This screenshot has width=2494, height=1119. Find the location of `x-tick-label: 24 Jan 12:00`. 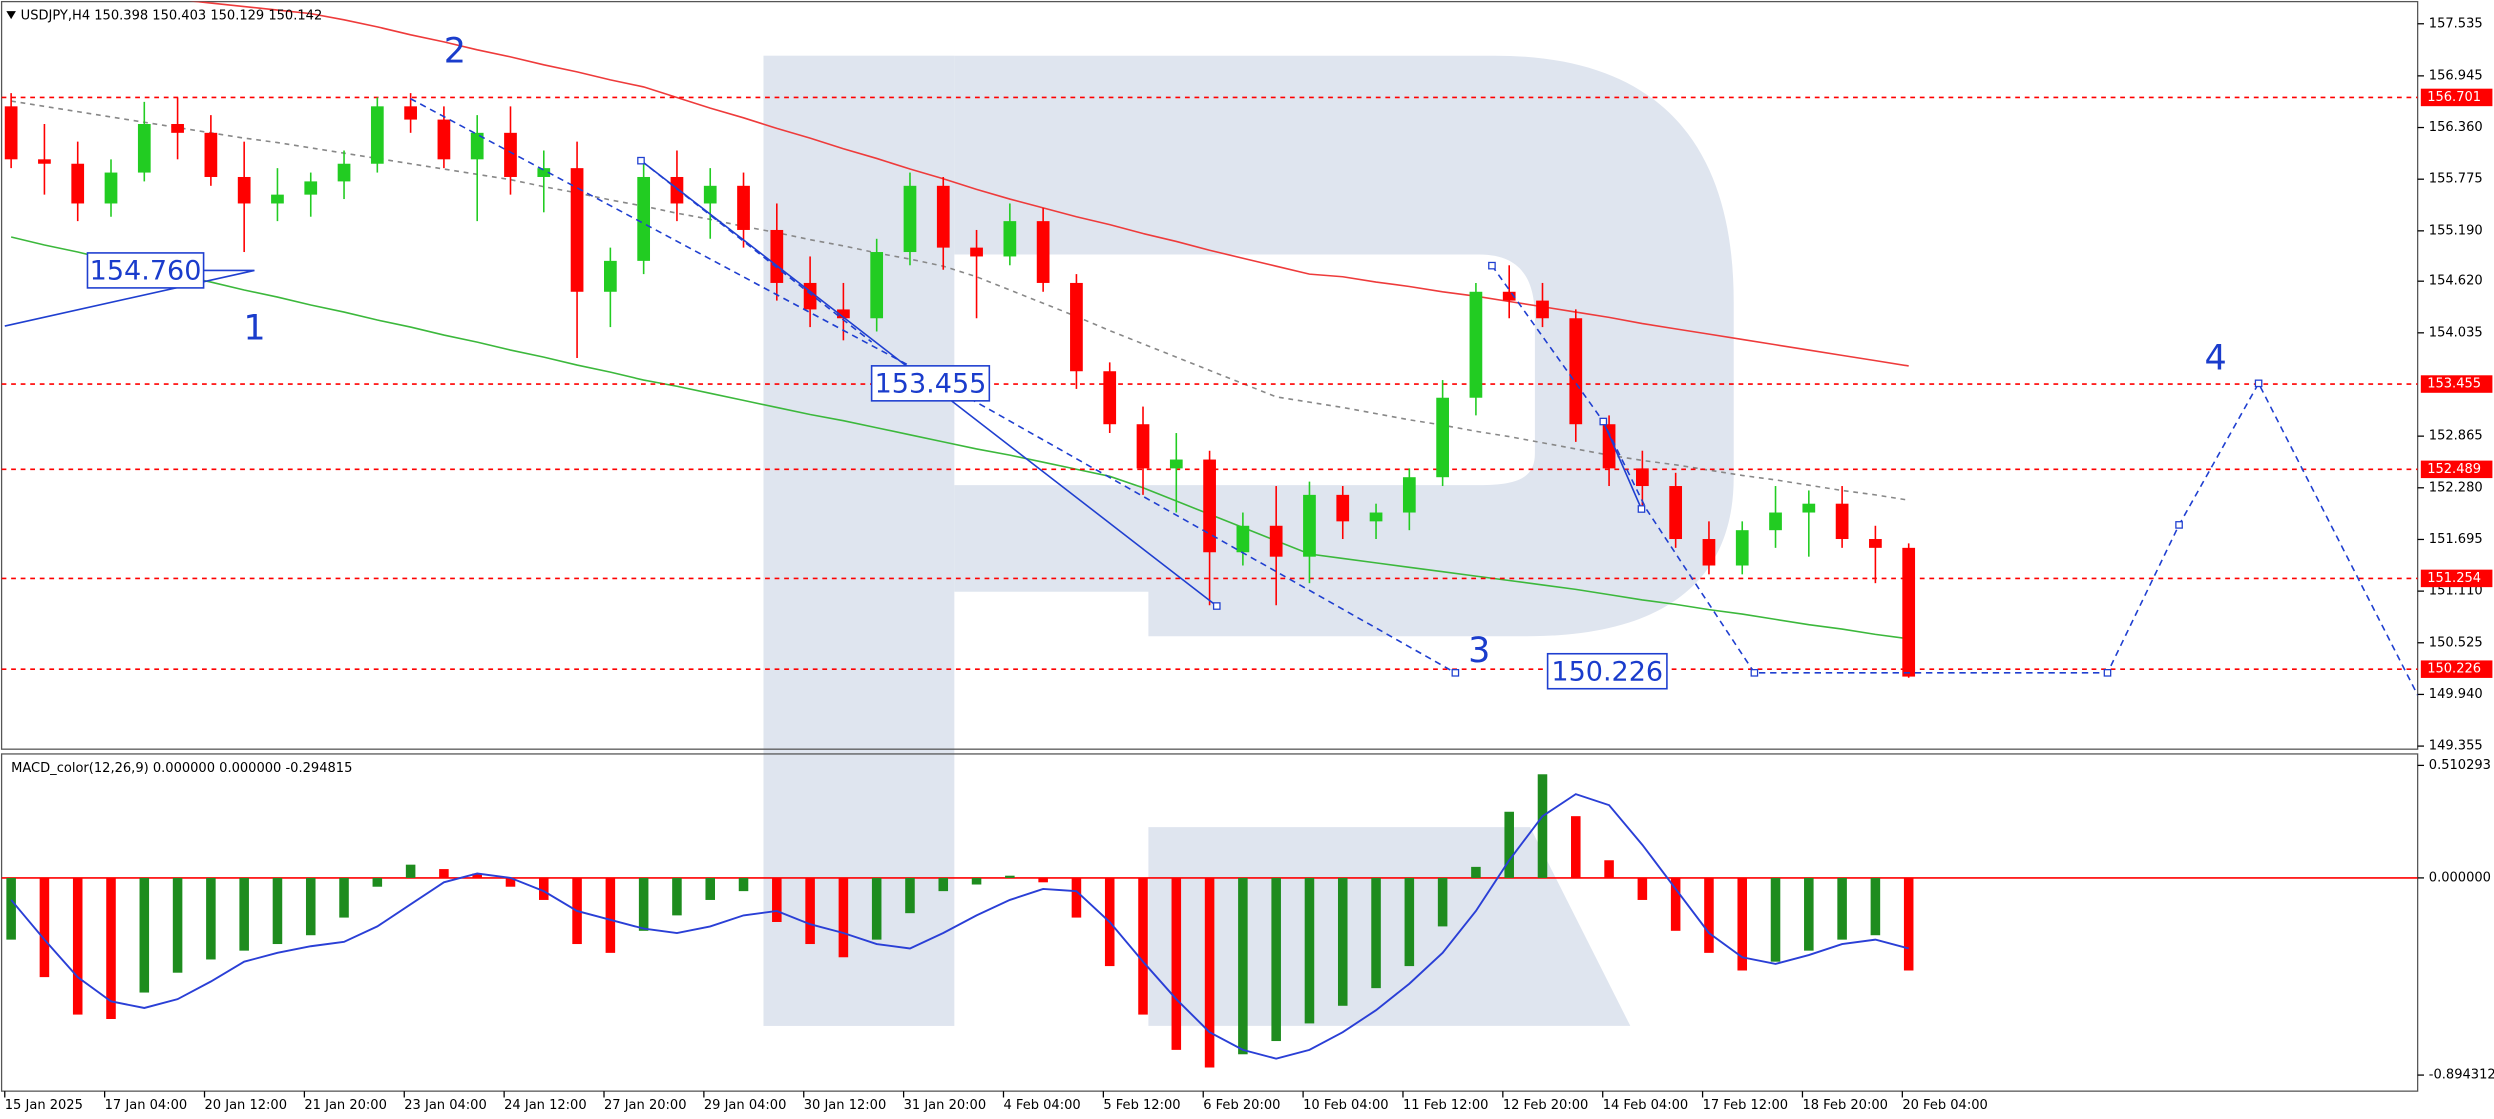

x-tick-label: 24 Jan 12:00 is located at coordinates (545, 1105).